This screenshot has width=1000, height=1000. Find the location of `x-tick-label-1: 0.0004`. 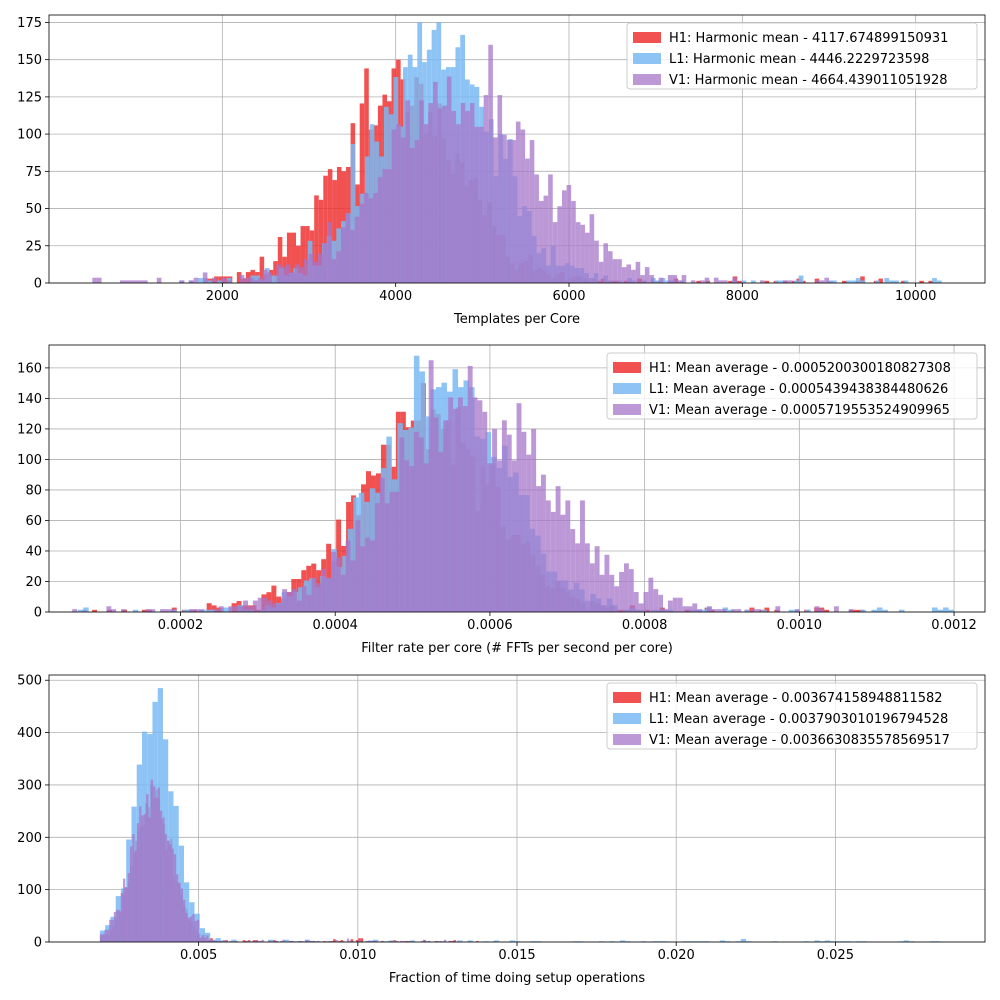

x-tick-label-1: 0.0004 is located at coordinates (335, 625).